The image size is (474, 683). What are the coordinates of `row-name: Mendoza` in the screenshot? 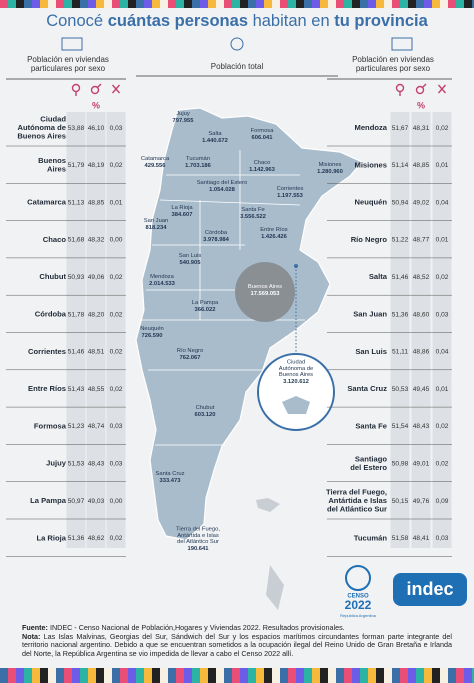 It's located at (371, 127).